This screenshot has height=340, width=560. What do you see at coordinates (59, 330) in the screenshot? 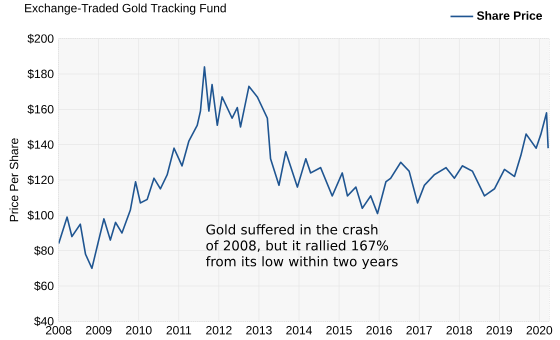
I see `x-tick-label: 2008` at bounding box center [59, 330].